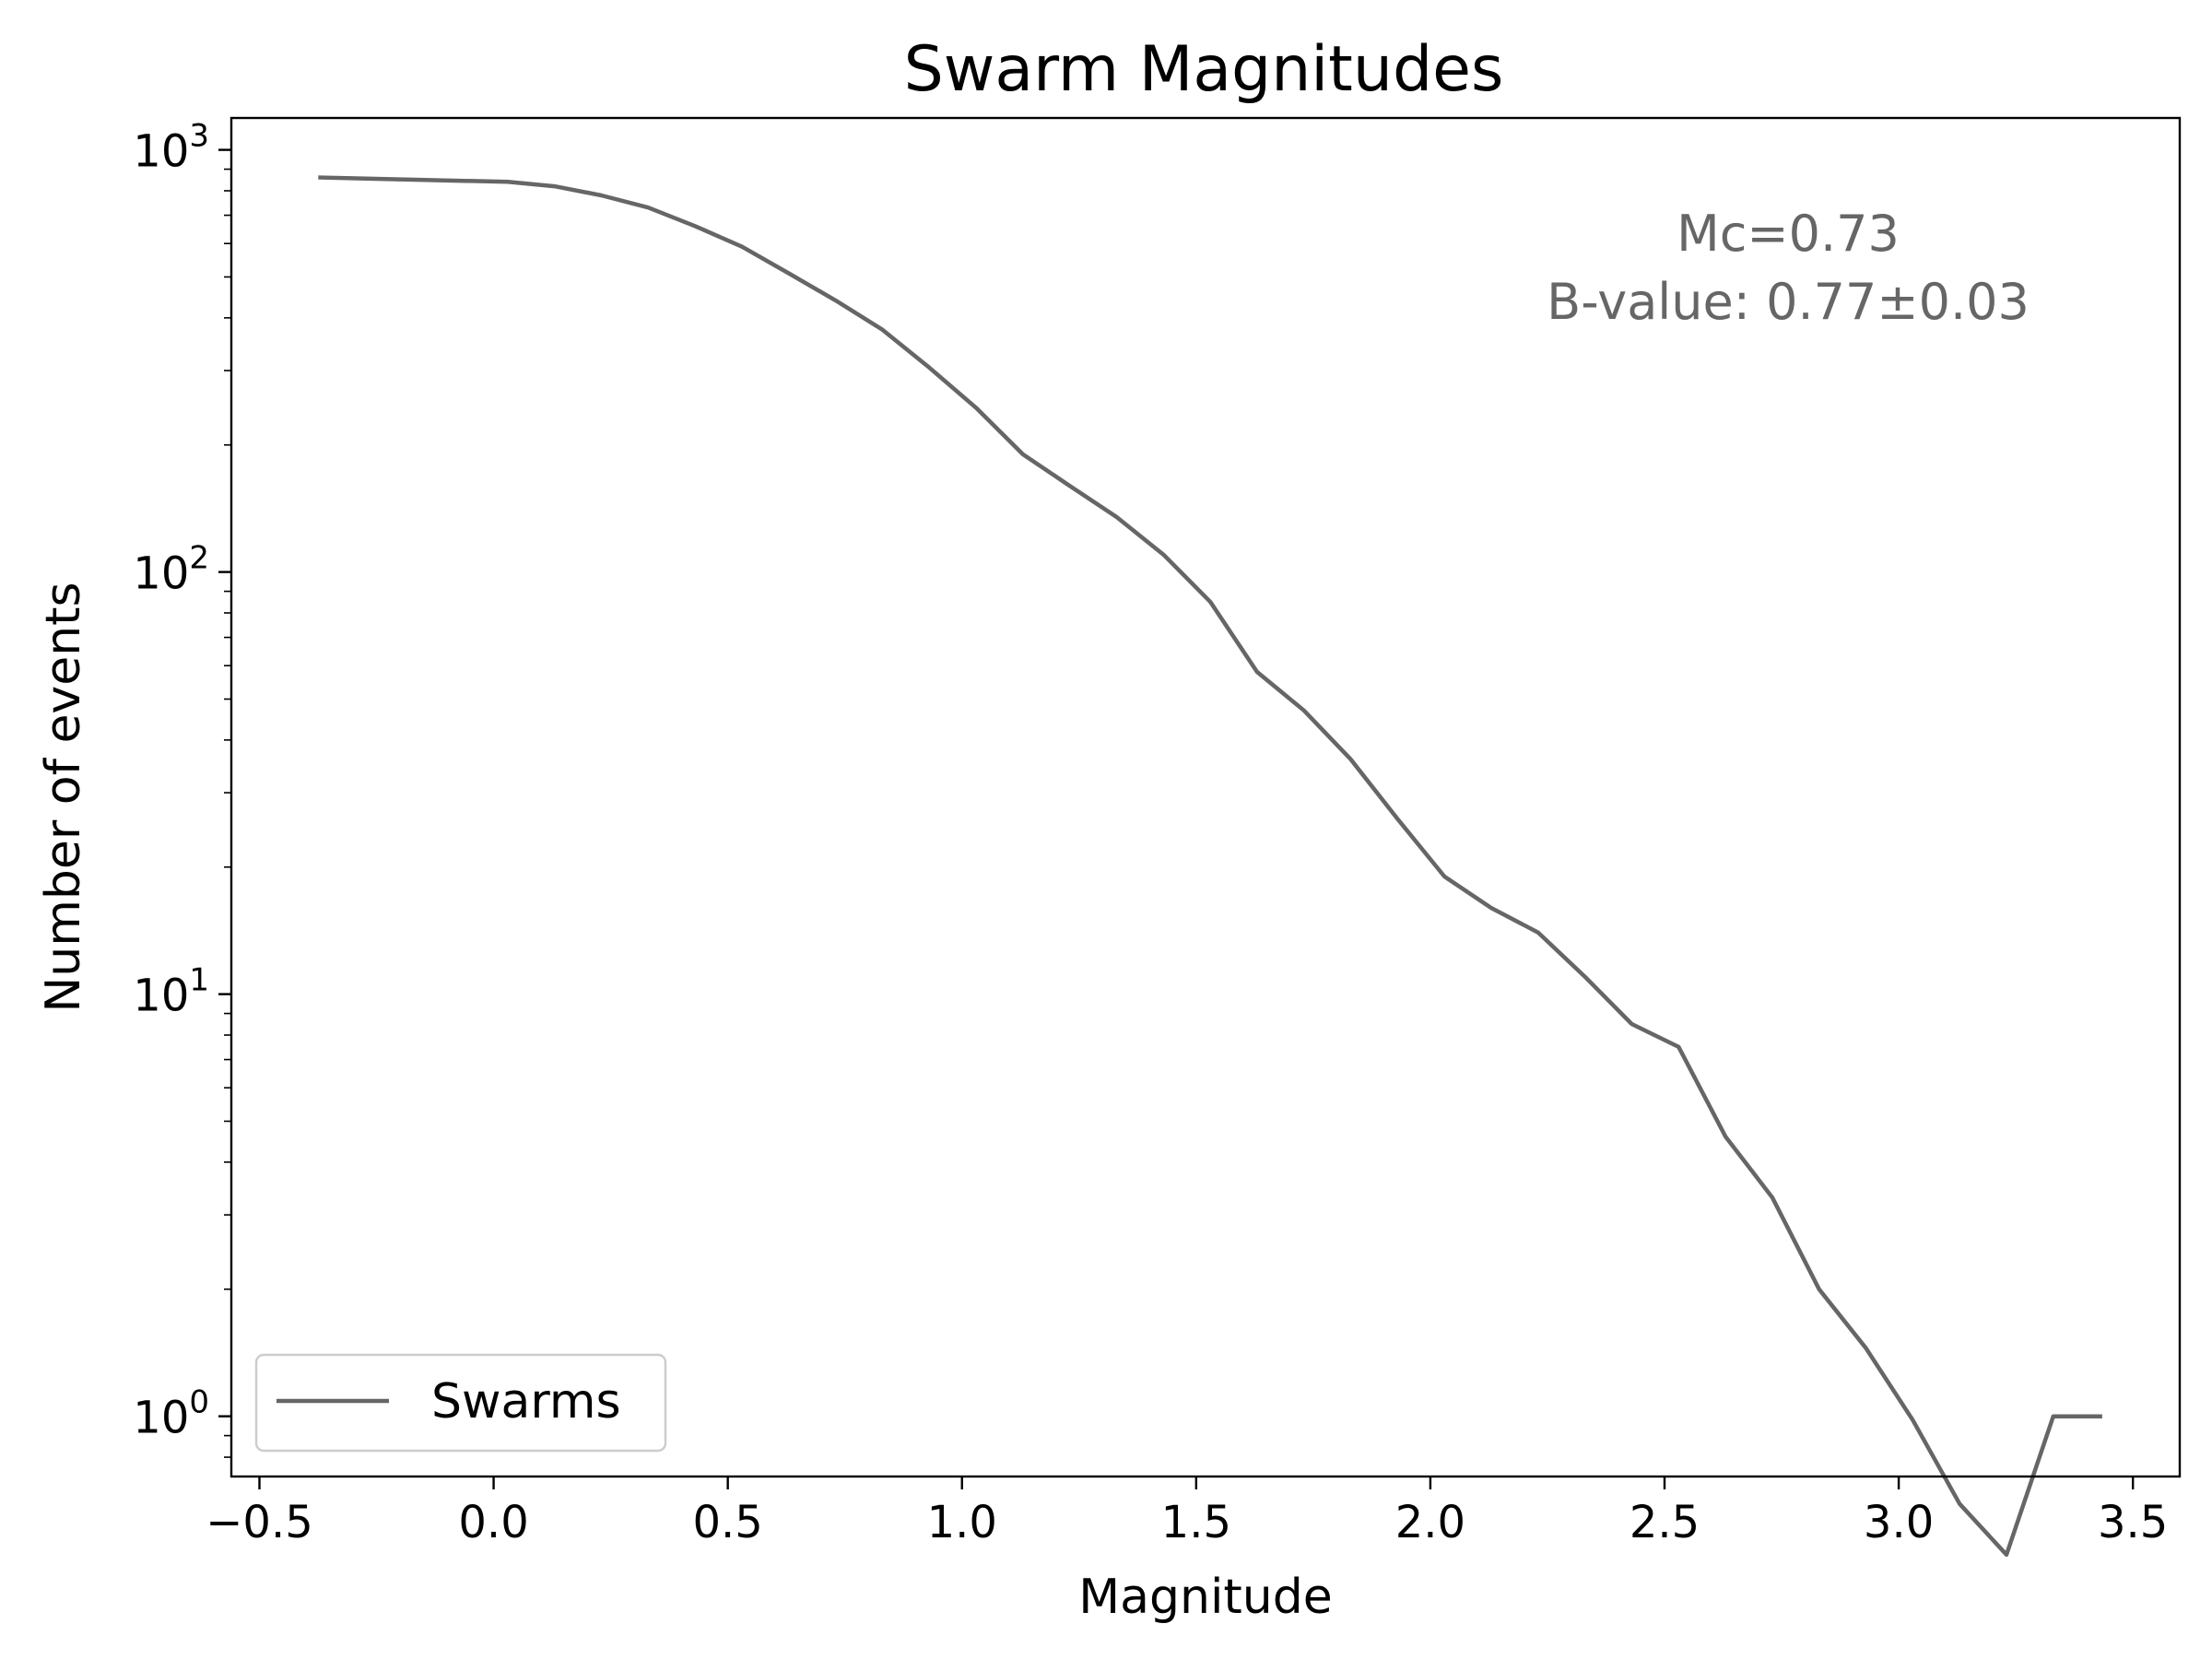 Image resolution: width=2212 pixels, height=1659 pixels. What do you see at coordinates (1788, 234) in the screenshot?
I see `mc-annotation: Mc=0.73` at bounding box center [1788, 234].